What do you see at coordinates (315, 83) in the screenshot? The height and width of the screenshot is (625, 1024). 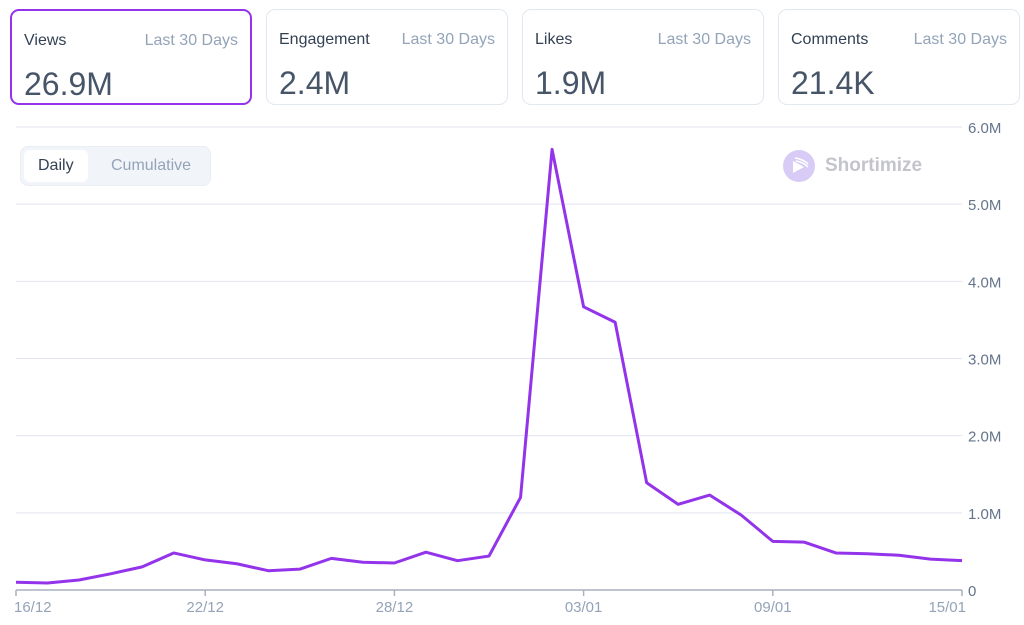 I see `card-value: 2.4M` at bounding box center [315, 83].